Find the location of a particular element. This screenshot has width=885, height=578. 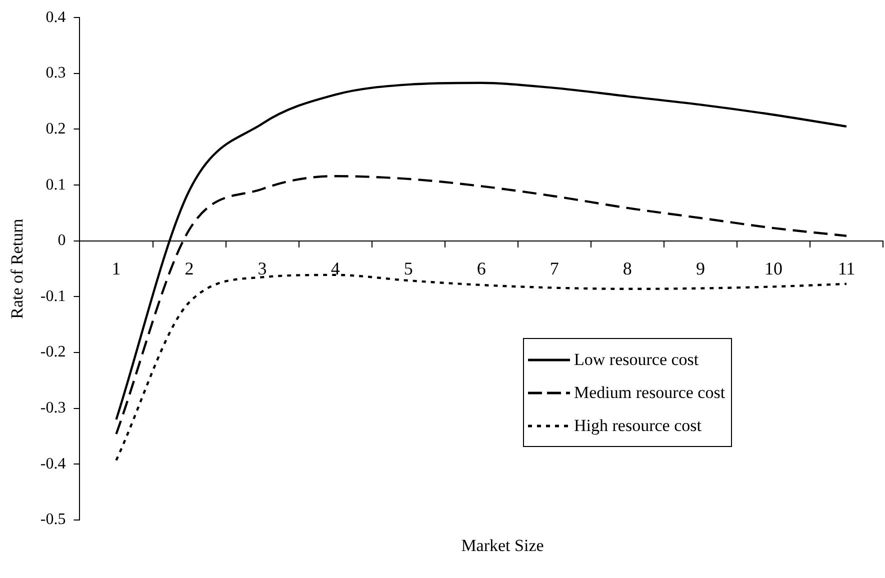

y-tick-label: -0.5 is located at coordinates (53, 519).